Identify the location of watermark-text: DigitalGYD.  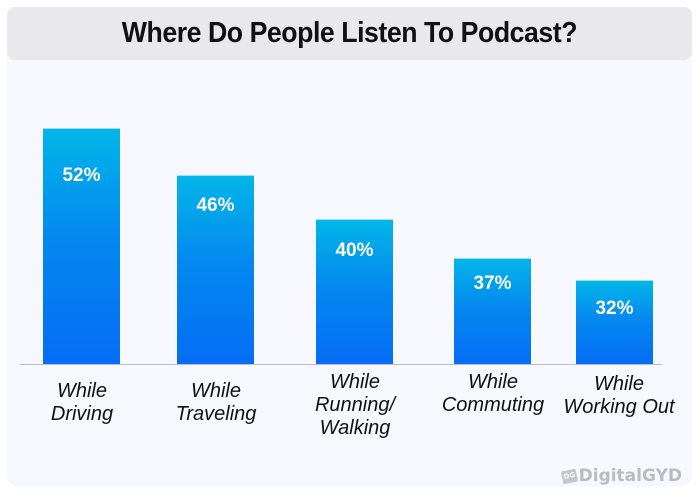
(630, 476).